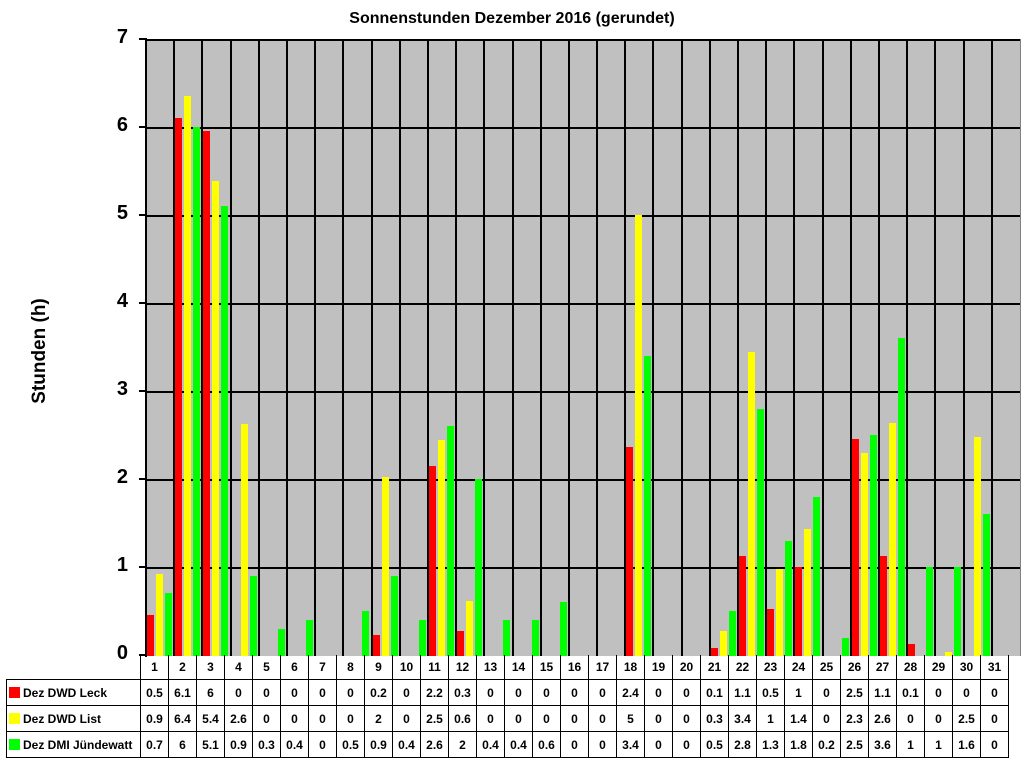  What do you see at coordinates (873, 545) in the screenshot?
I see `bar-dez-dmi-jündewatt-day-26` at bounding box center [873, 545].